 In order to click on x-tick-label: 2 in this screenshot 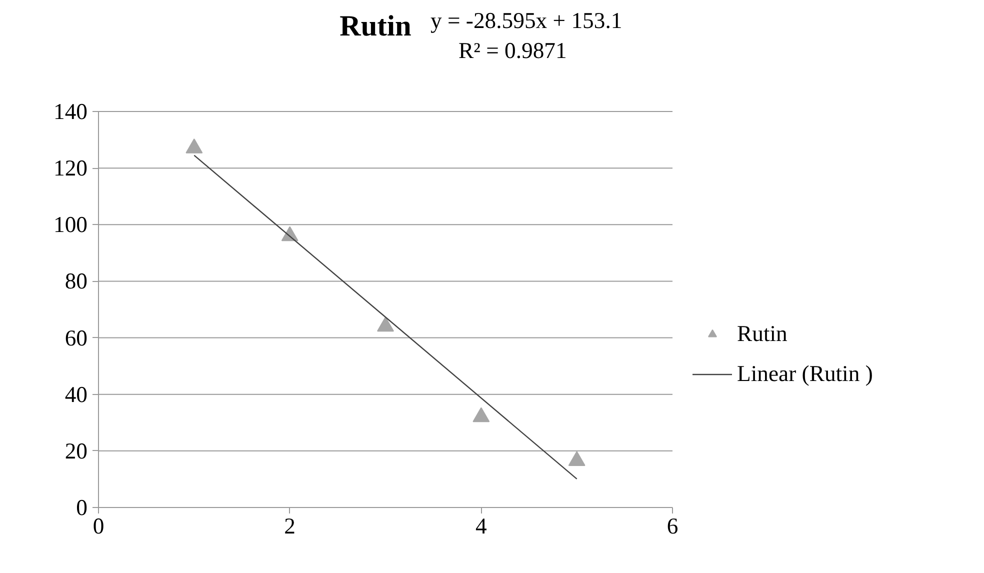, I will do `click(290, 526)`.